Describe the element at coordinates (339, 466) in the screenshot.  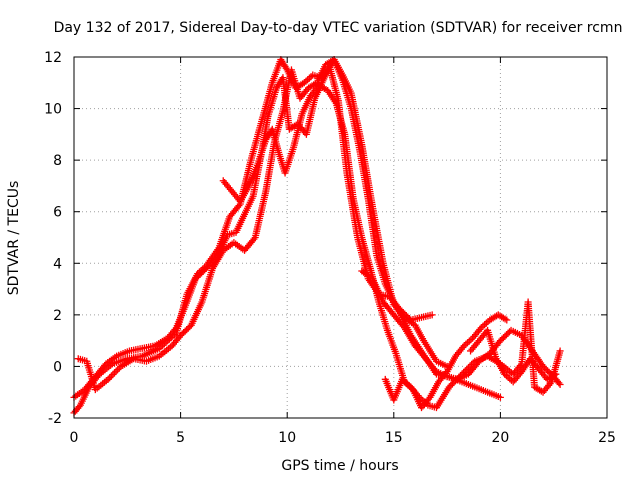
I see `x-axis-label: GPS time / hours` at that location.